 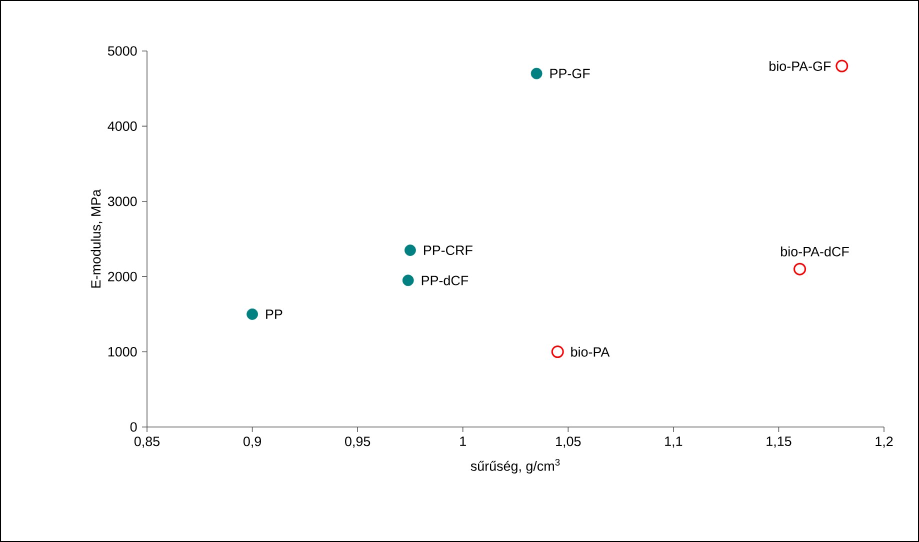 What do you see at coordinates (274, 314) in the screenshot?
I see `annotation: PP` at bounding box center [274, 314].